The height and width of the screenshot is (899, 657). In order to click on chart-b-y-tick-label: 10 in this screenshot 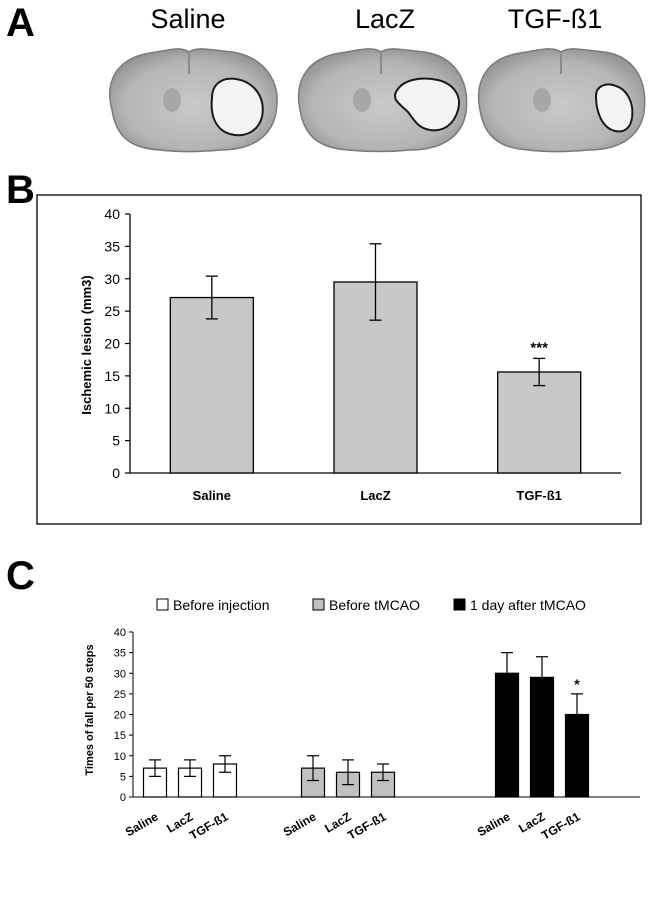, I will do `click(112, 408)`.